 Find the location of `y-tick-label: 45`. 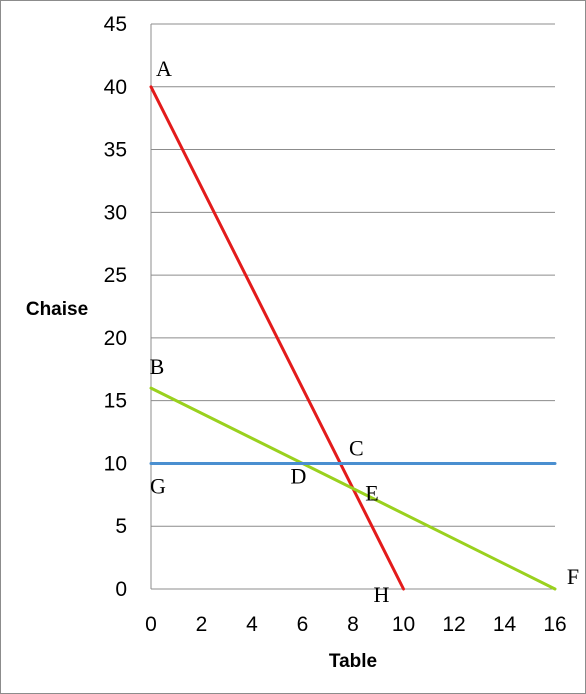

y-tick-label: 45 is located at coordinates (115, 24).